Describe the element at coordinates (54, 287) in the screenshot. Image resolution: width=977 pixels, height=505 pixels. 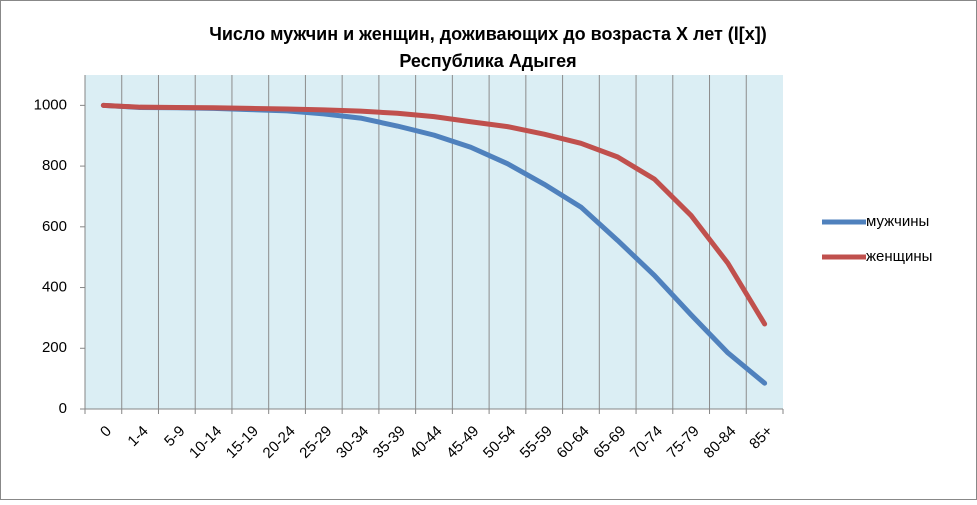
I see `y-tick-label: 400` at that location.